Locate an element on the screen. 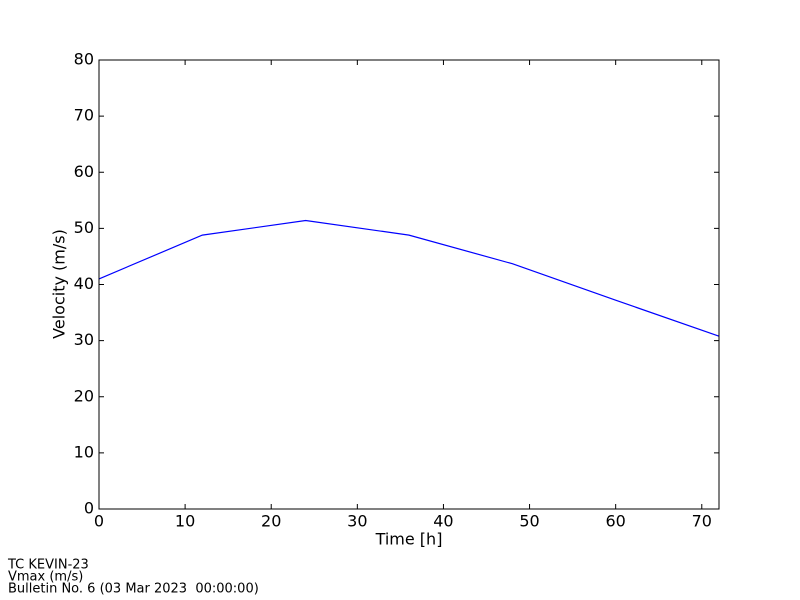 The width and height of the screenshot is (800, 600). y-tick-label: 40 is located at coordinates (84, 283).